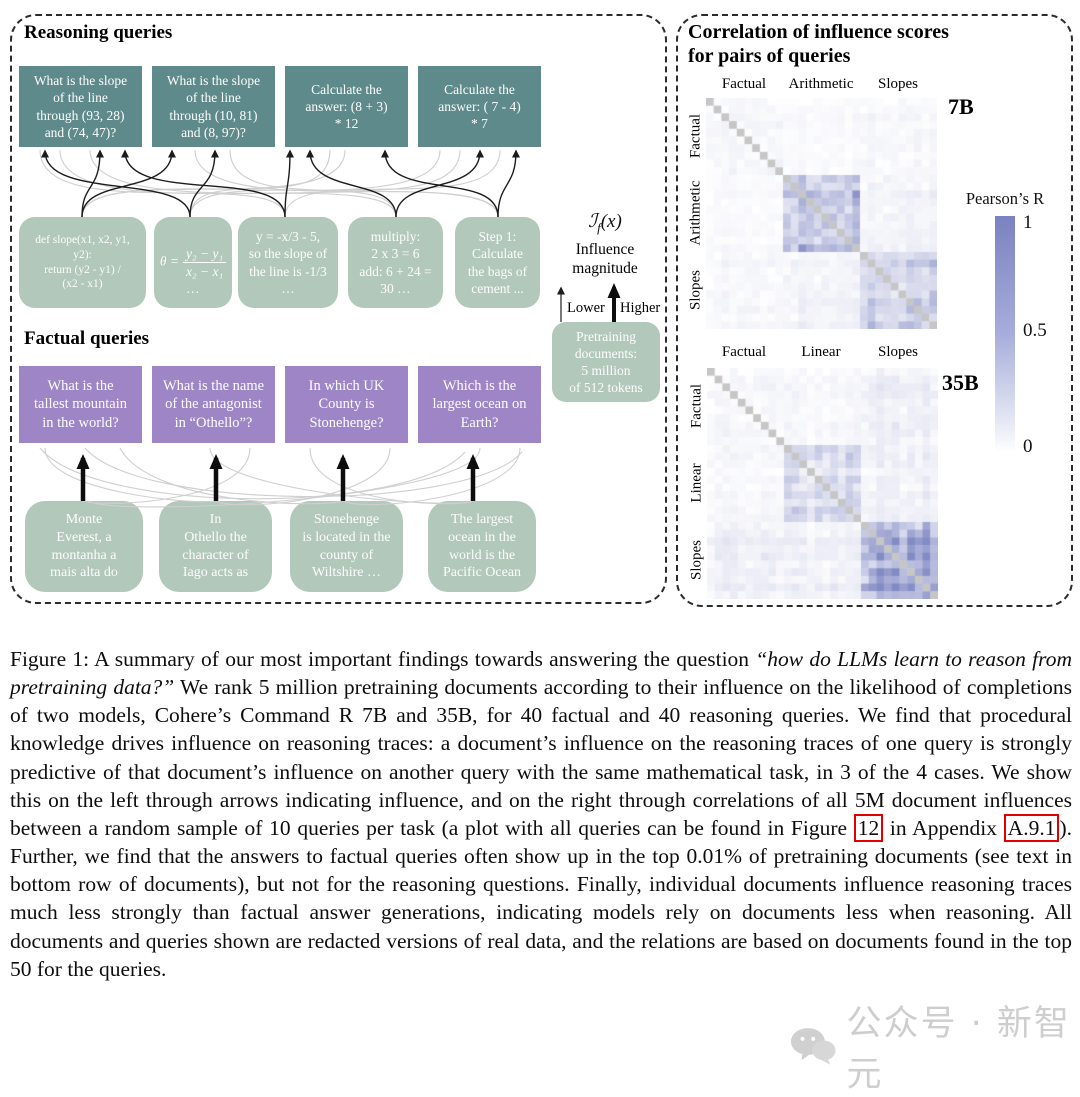  Describe the element at coordinates (1005, 198) in the screenshot. I see `pearsons-r-label: Pearson’s R` at that location.